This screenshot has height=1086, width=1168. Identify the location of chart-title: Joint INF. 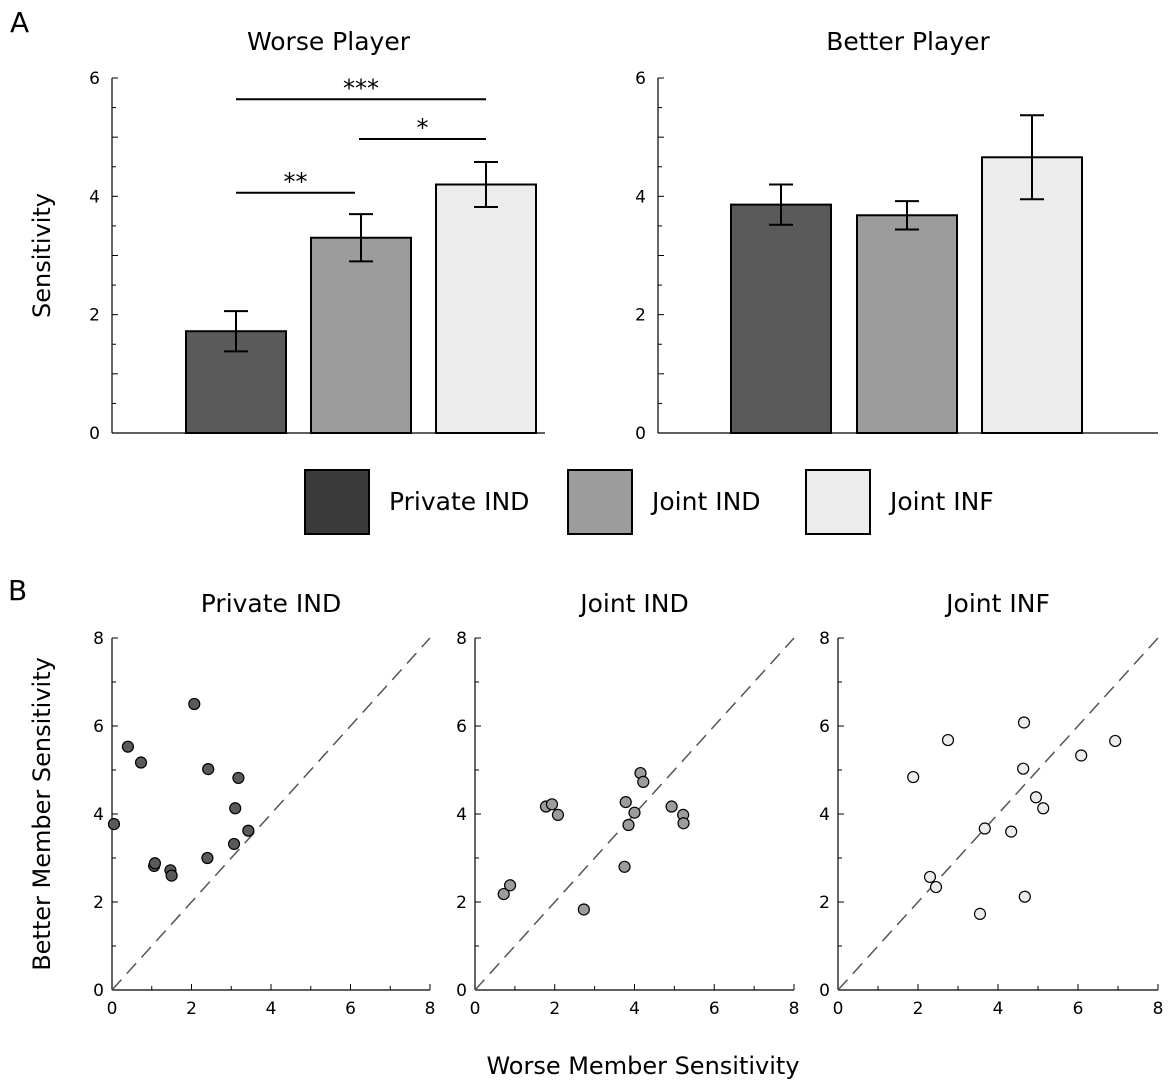
(997, 603).